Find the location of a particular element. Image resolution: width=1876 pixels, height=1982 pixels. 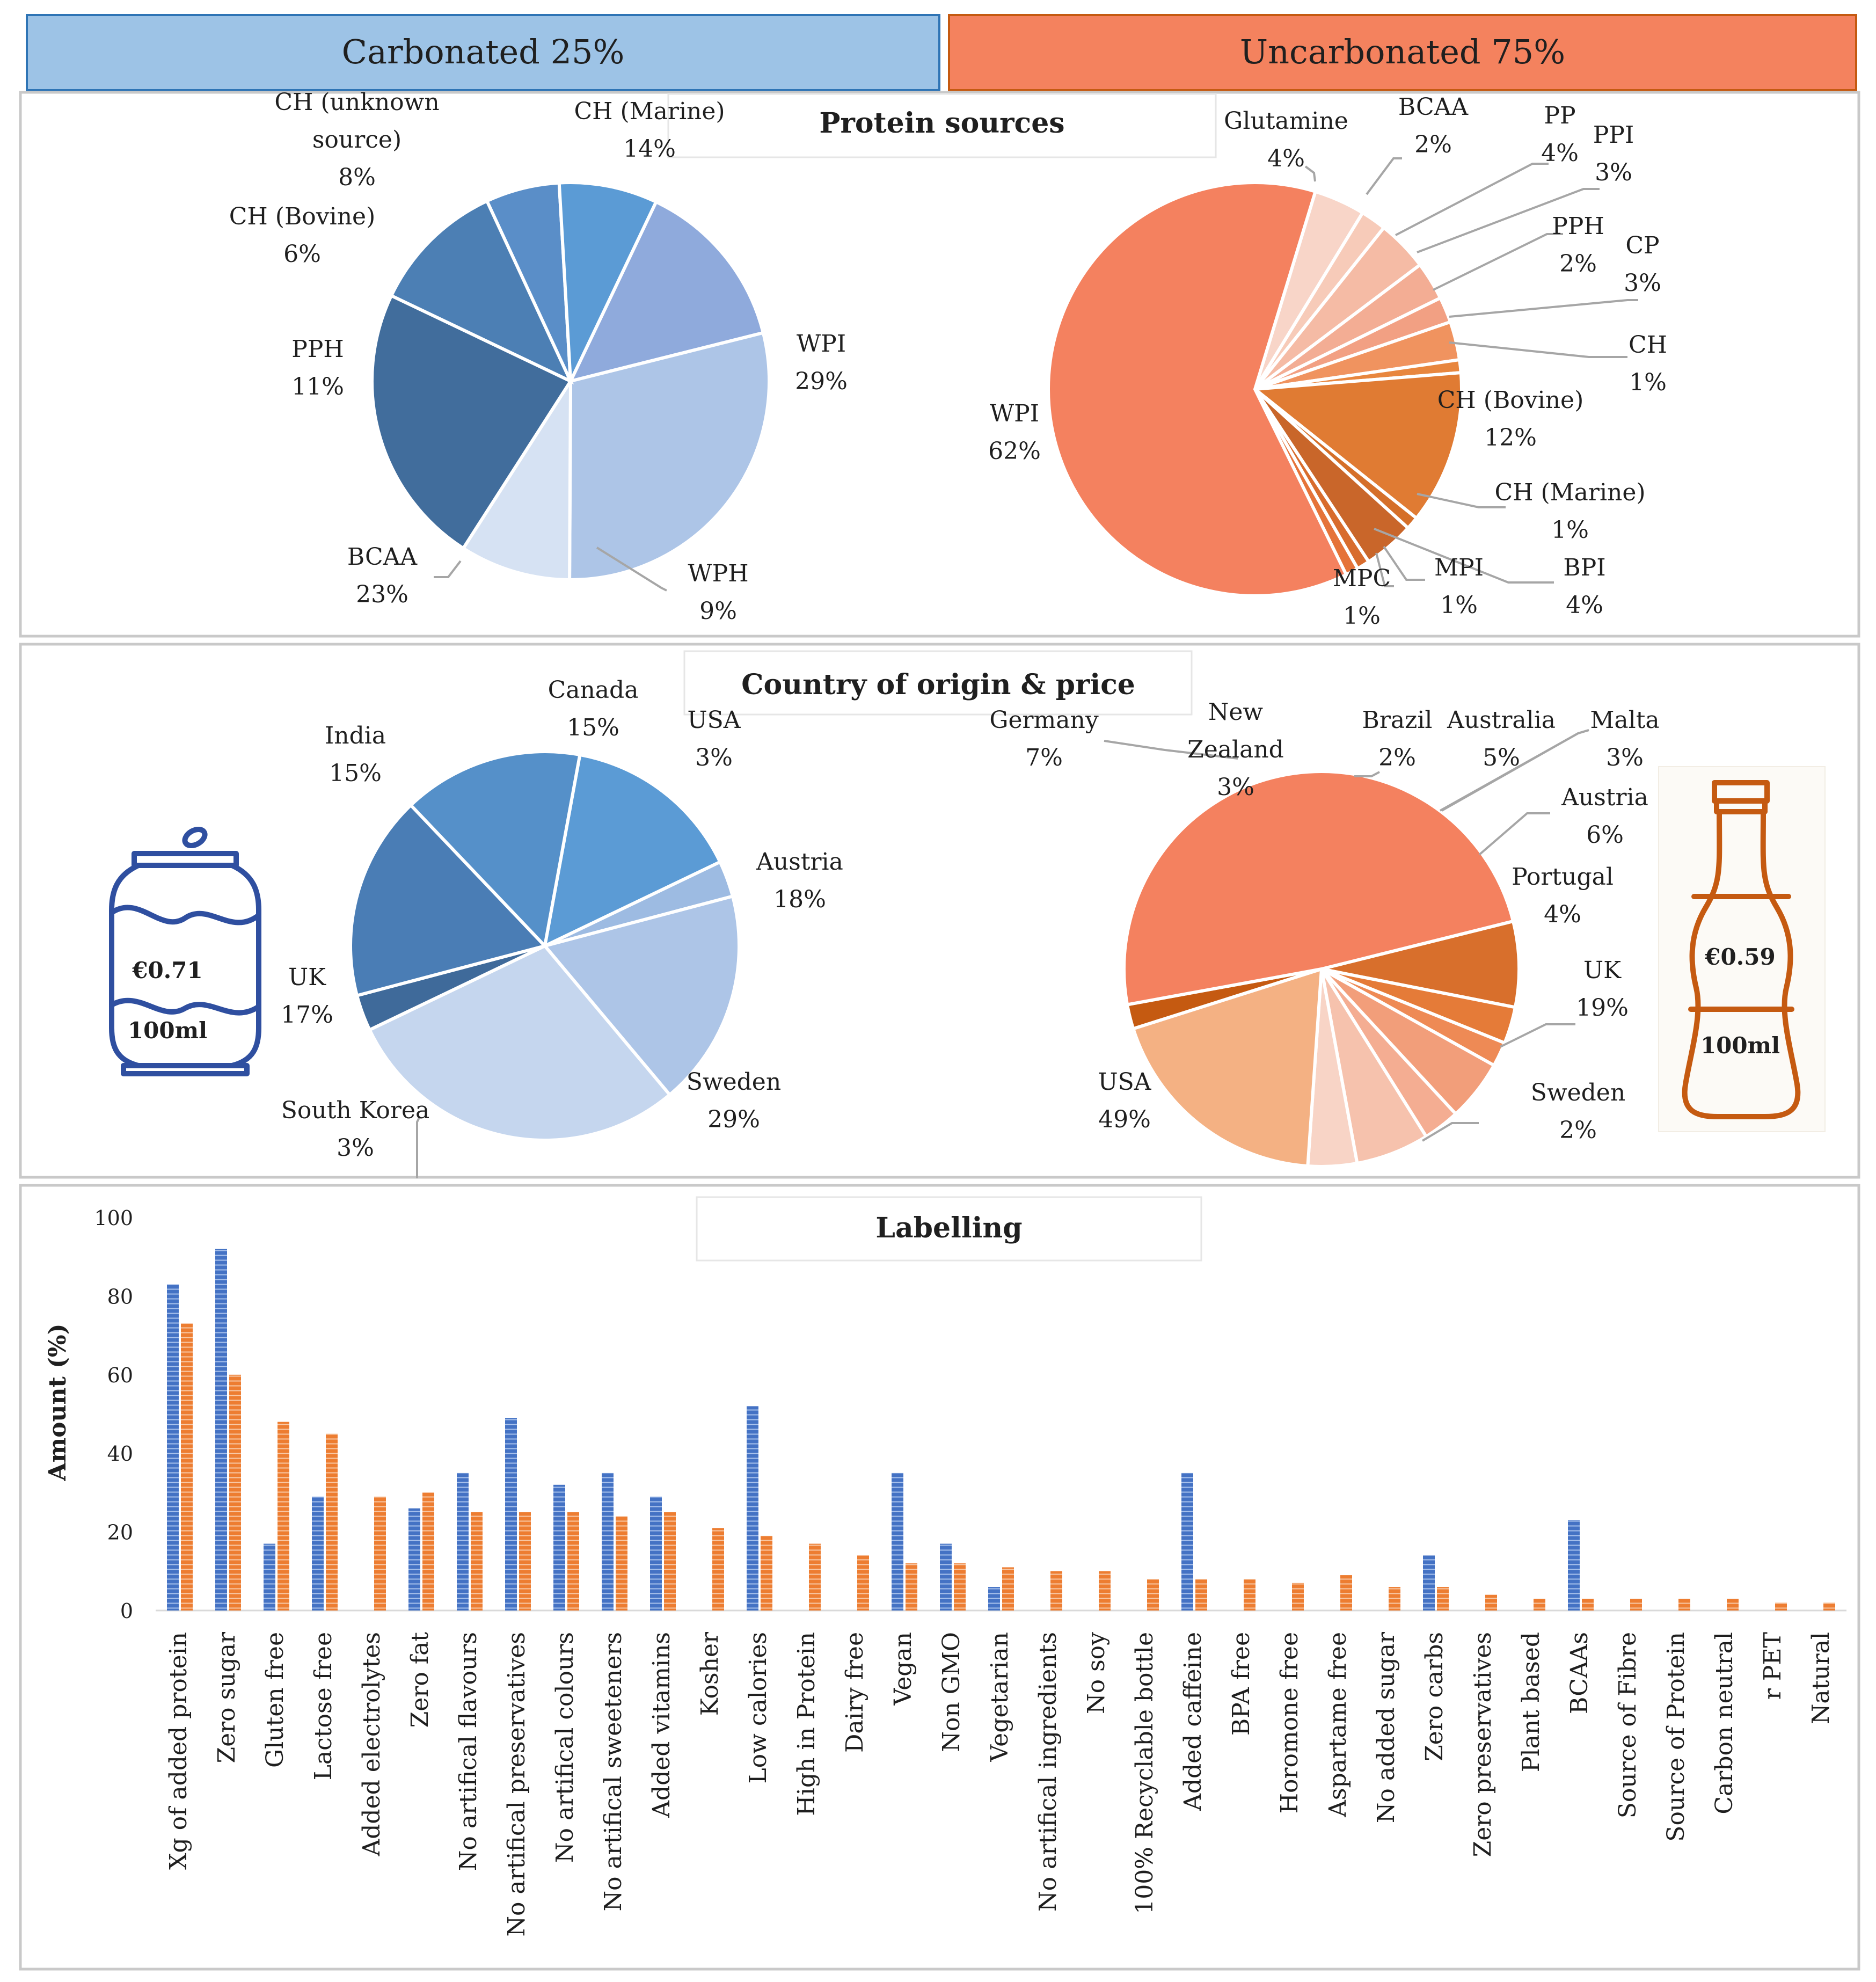

y-tick-label: 40 is located at coordinates (120, 1454).